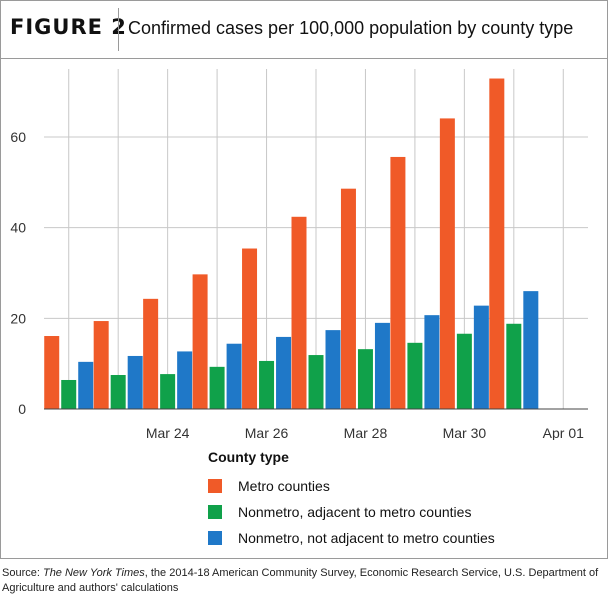 This screenshot has height=599, width=610. I want to click on legend-label-metro: Metro counties, so click(284, 486).